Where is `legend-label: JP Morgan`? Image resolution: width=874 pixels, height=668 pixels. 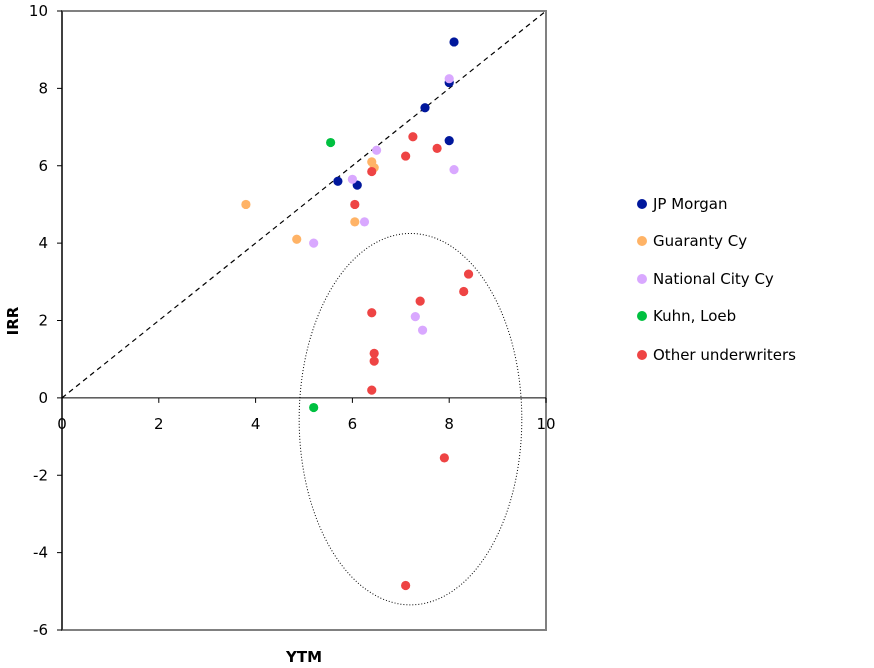 legend-label: JP Morgan is located at coordinates (690, 204).